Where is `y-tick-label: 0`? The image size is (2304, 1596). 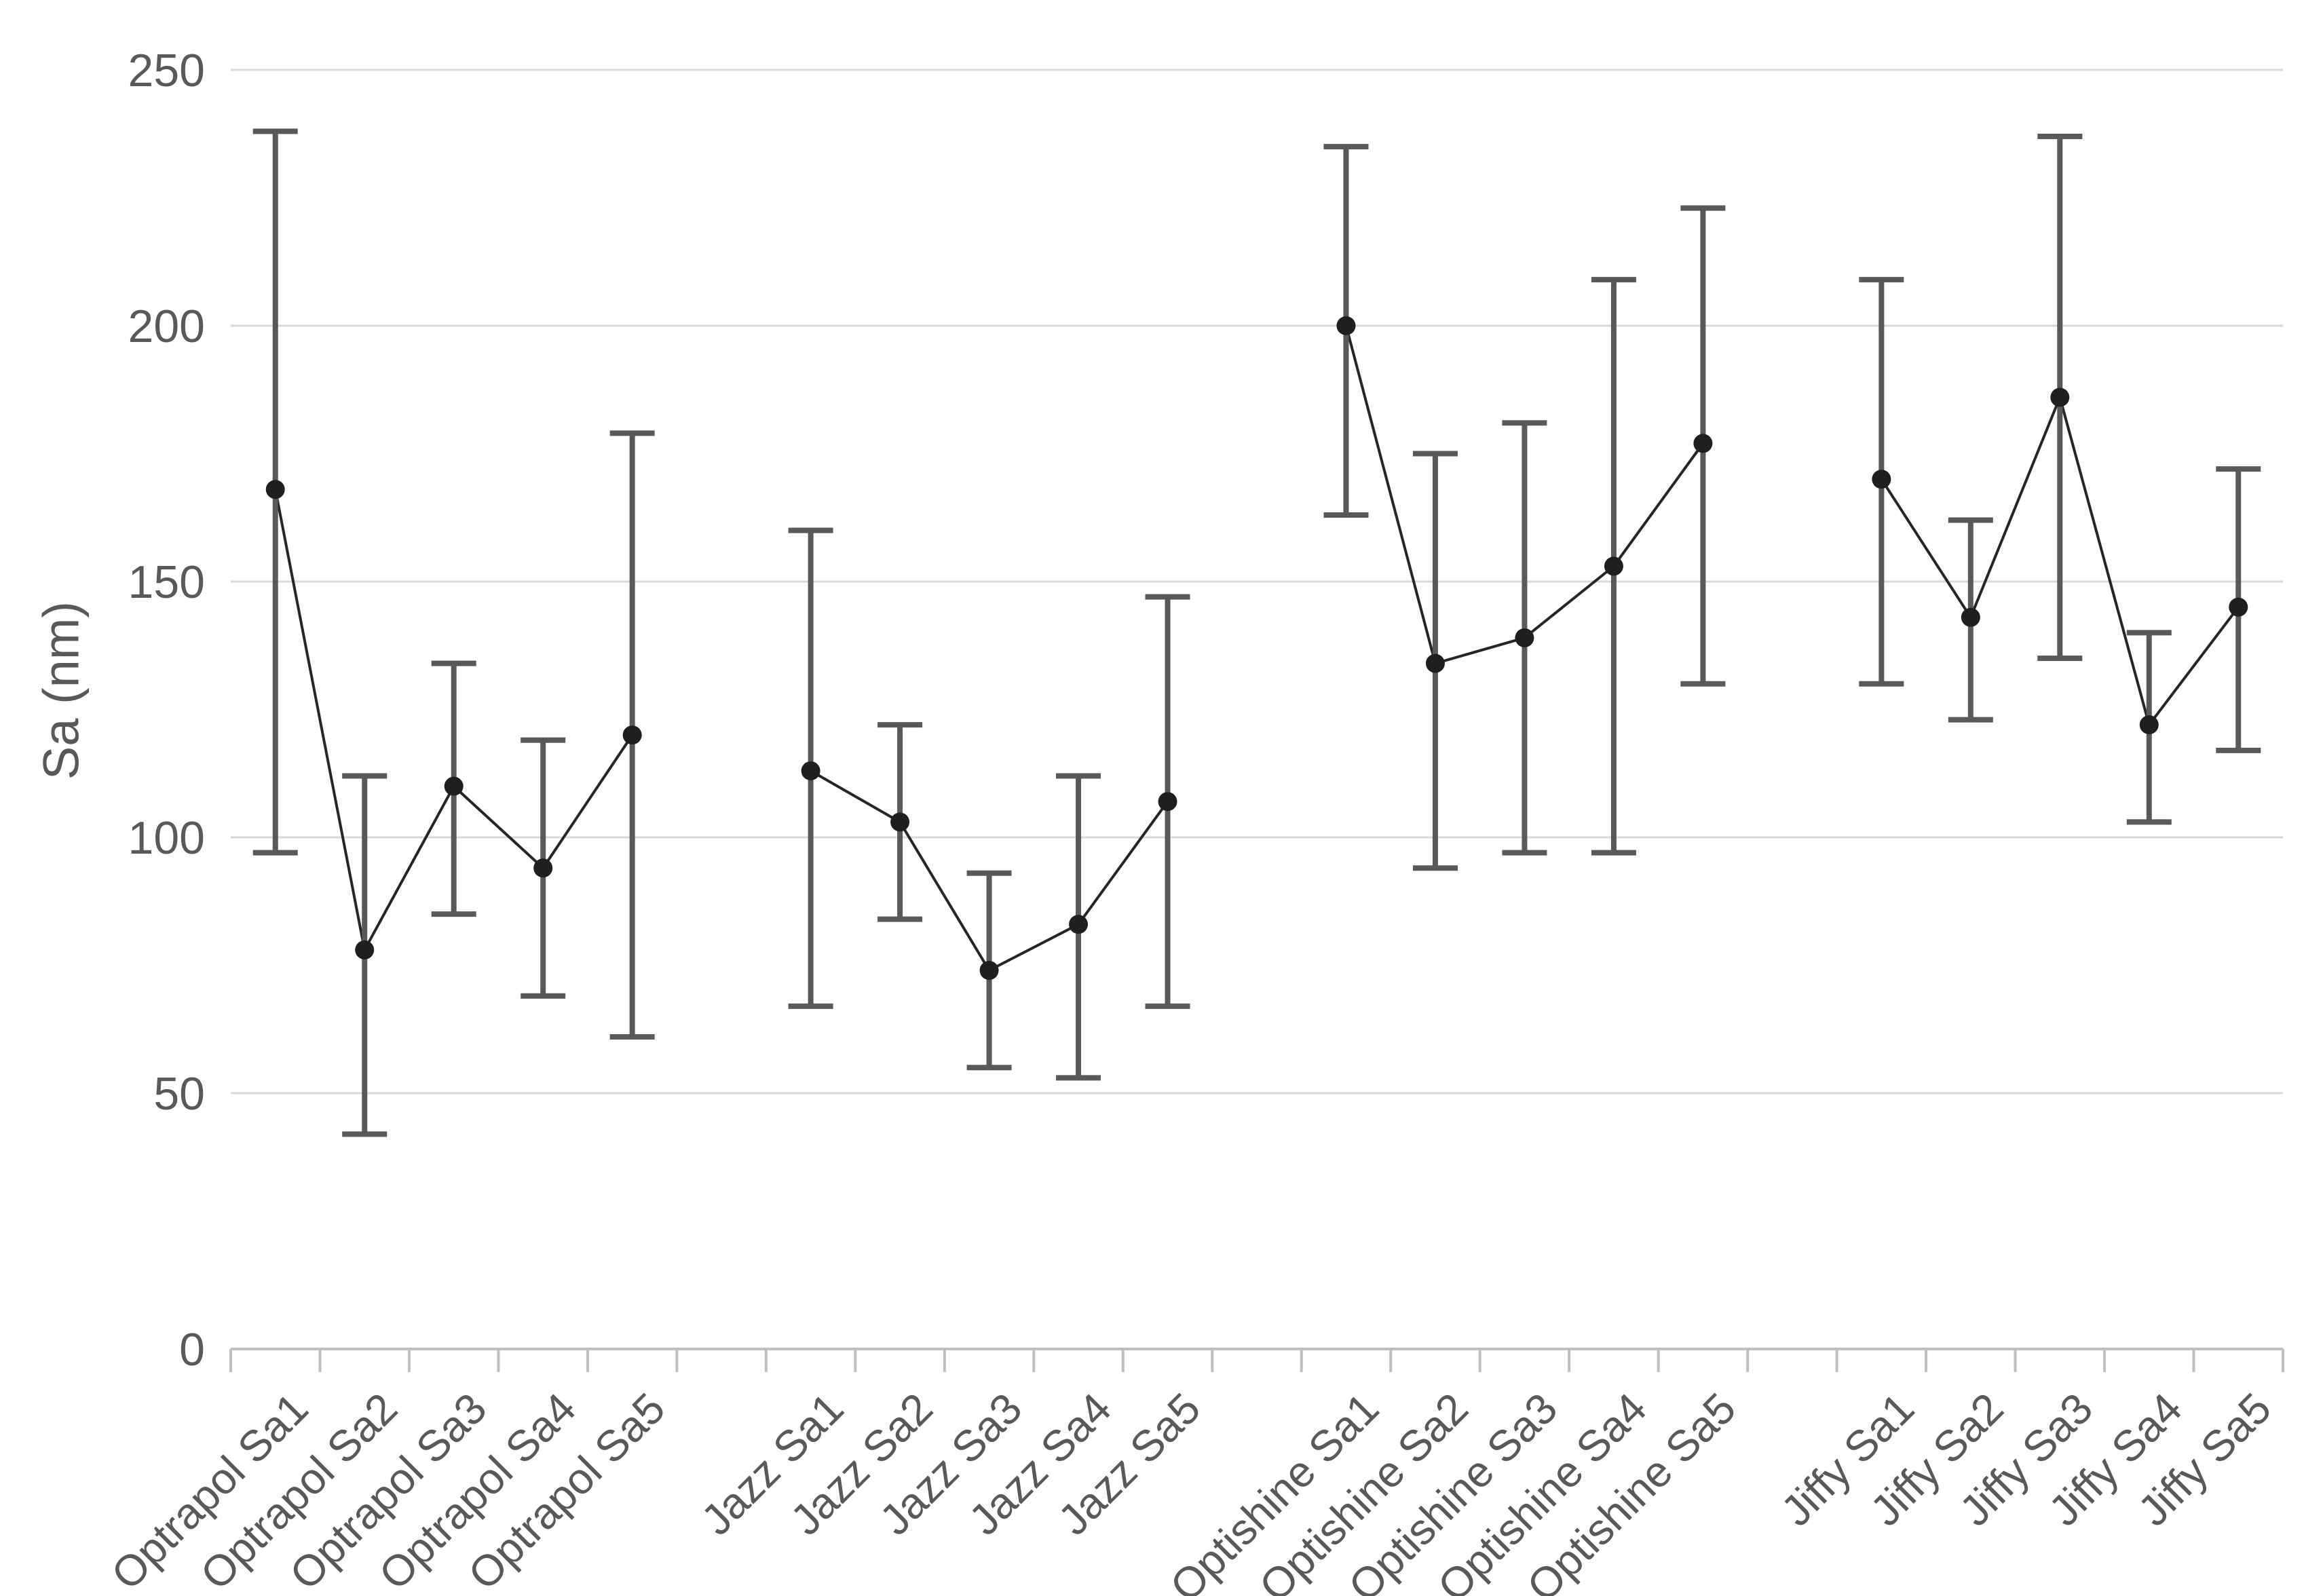
y-tick-label: 0 is located at coordinates (192, 1349).